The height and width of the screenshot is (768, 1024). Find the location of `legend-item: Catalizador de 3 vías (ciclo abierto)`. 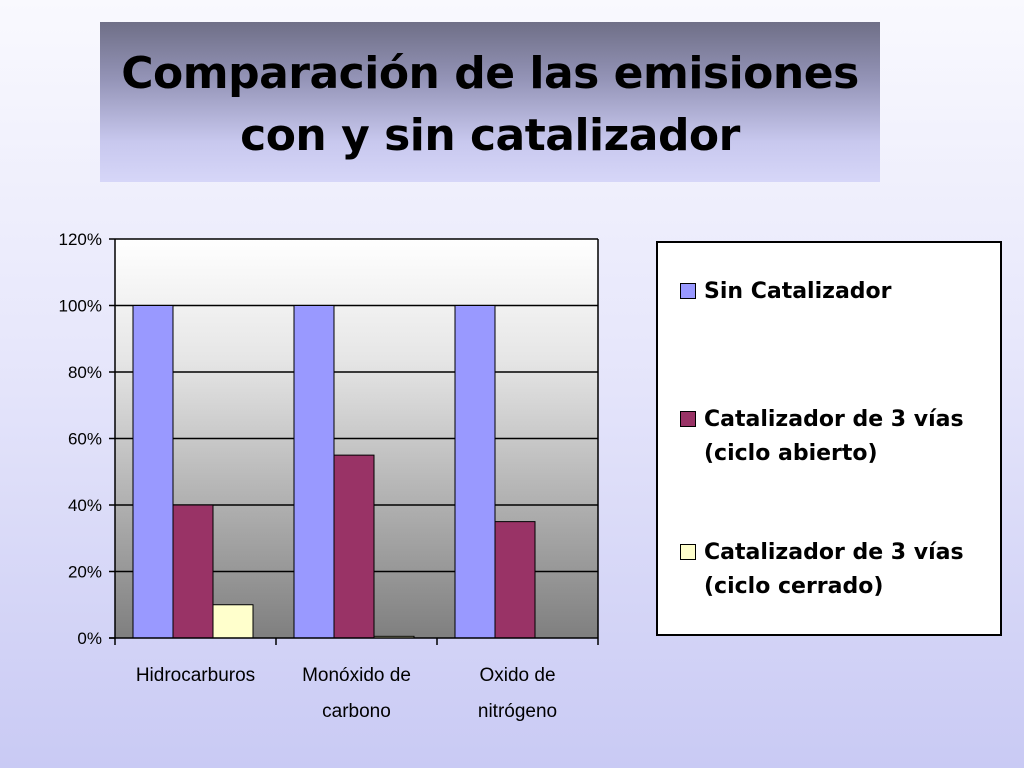

legend-item: Catalizador de 3 vías (ciclo abierto) is located at coordinates (837, 437).